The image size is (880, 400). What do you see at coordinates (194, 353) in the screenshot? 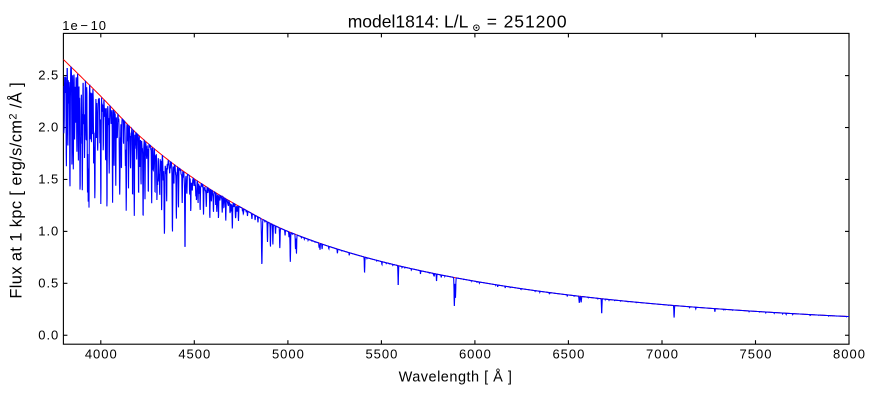
I see `svg-text: 4500` at bounding box center [194, 353].